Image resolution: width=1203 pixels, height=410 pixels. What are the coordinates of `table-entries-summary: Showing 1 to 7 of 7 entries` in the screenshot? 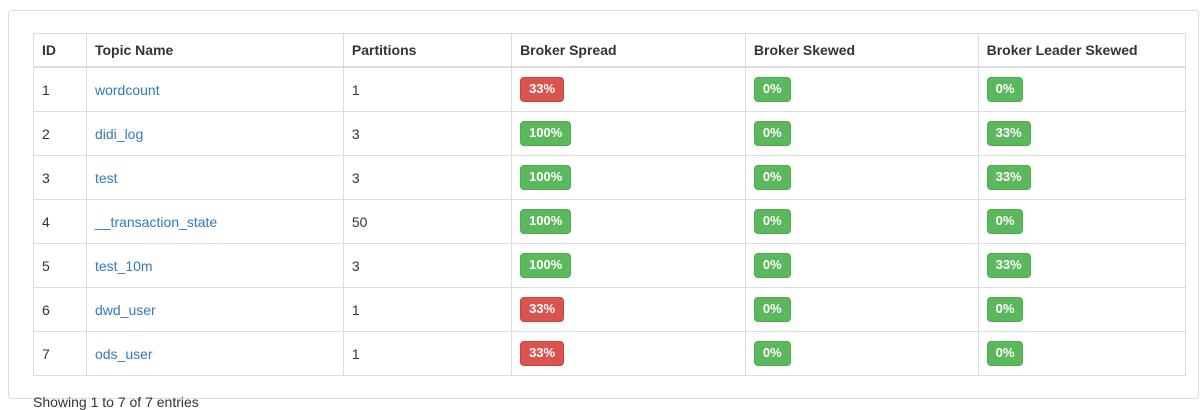 It's located at (116, 402).